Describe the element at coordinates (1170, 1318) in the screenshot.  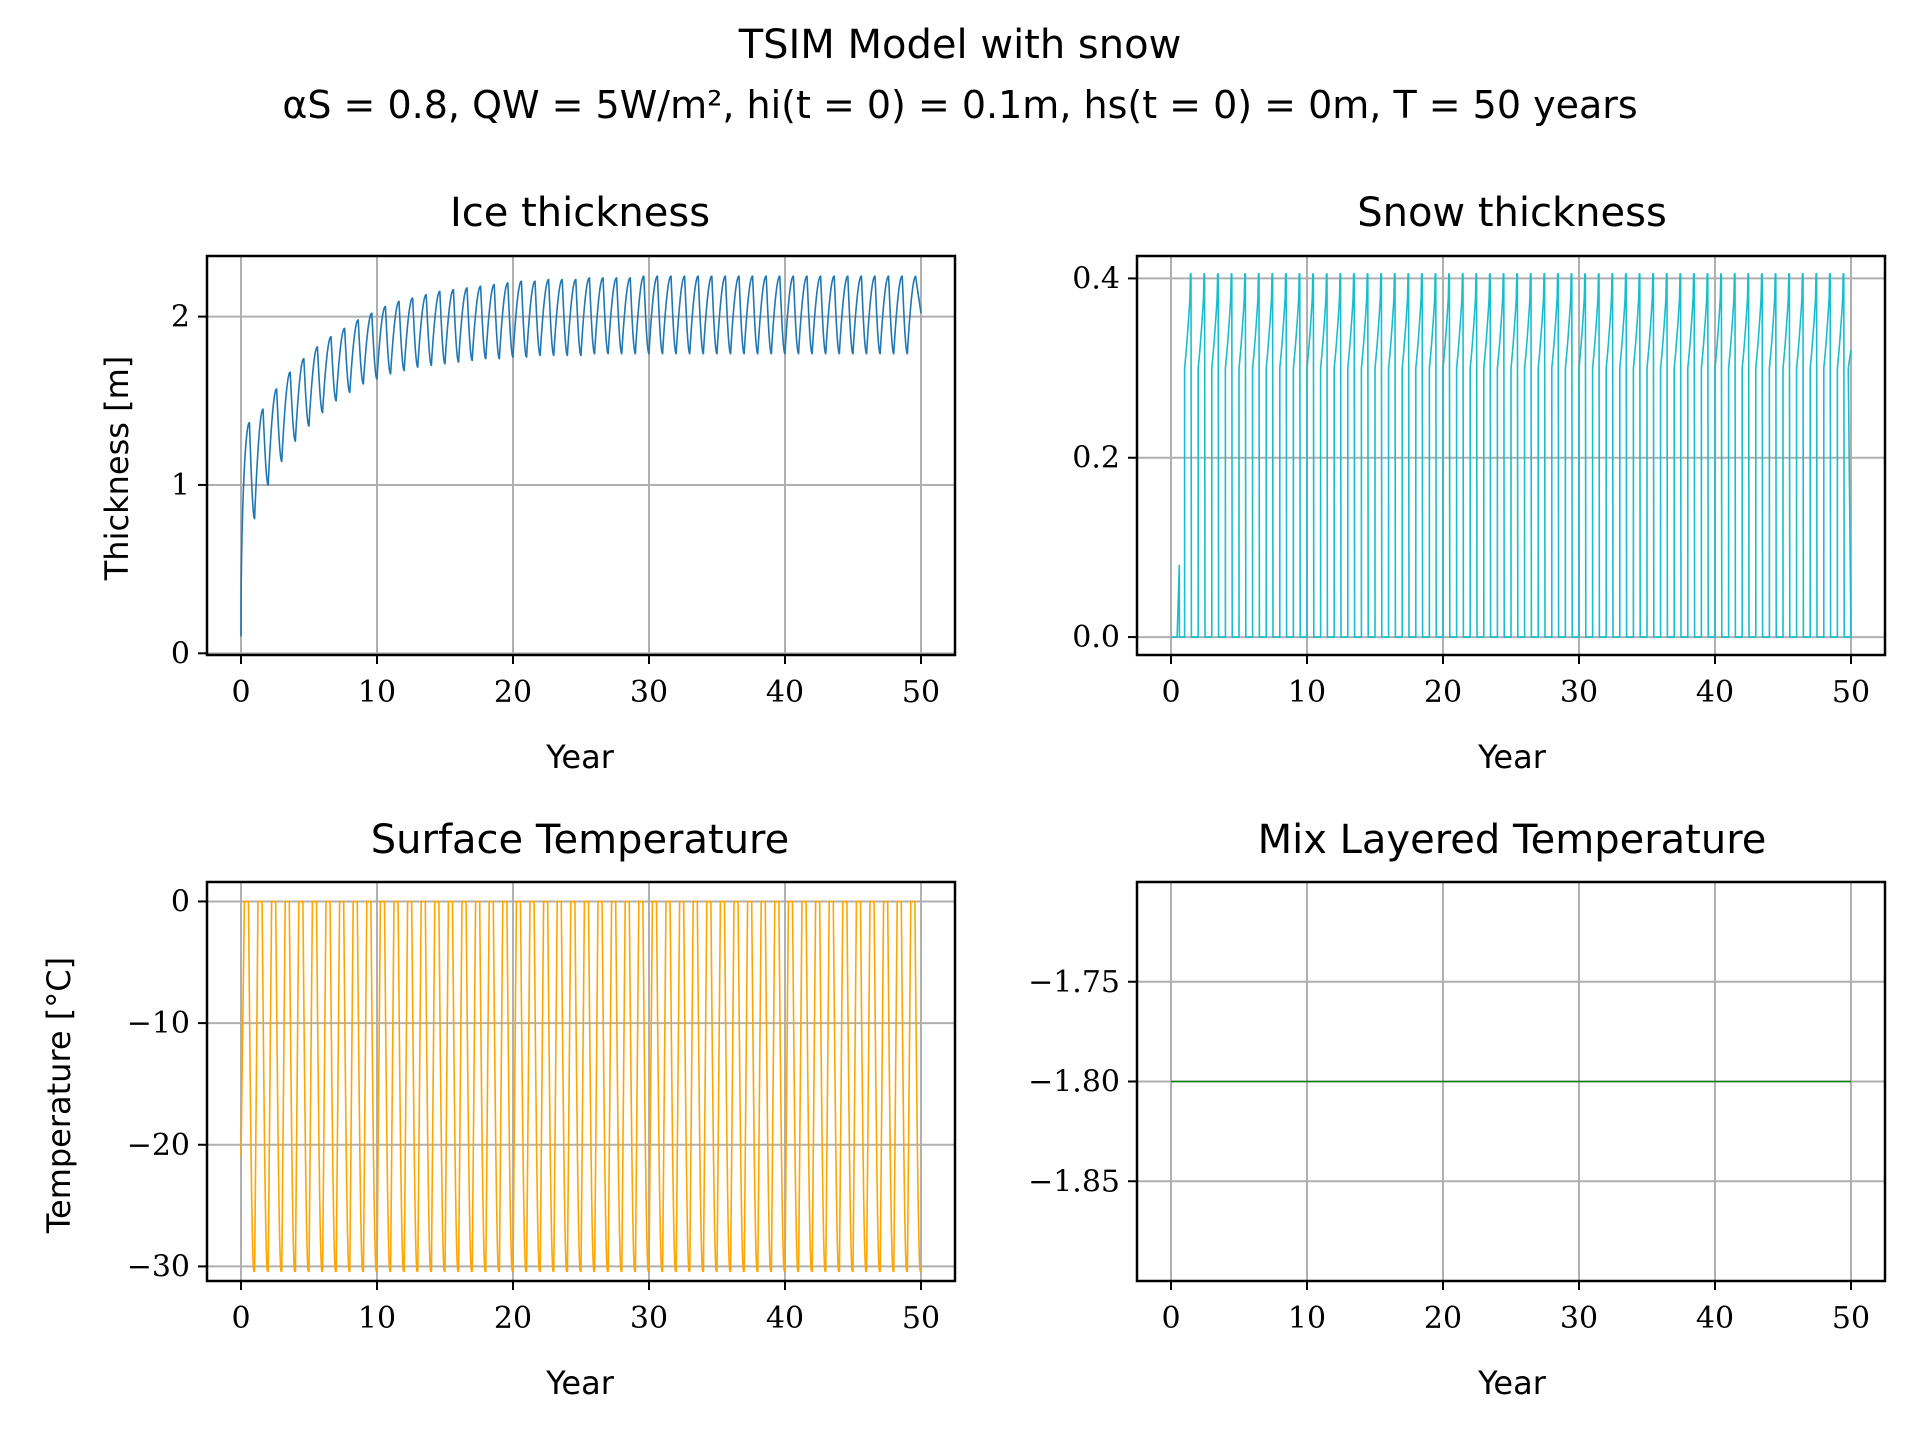
I see `mix-x-tick-label: 0` at that location.